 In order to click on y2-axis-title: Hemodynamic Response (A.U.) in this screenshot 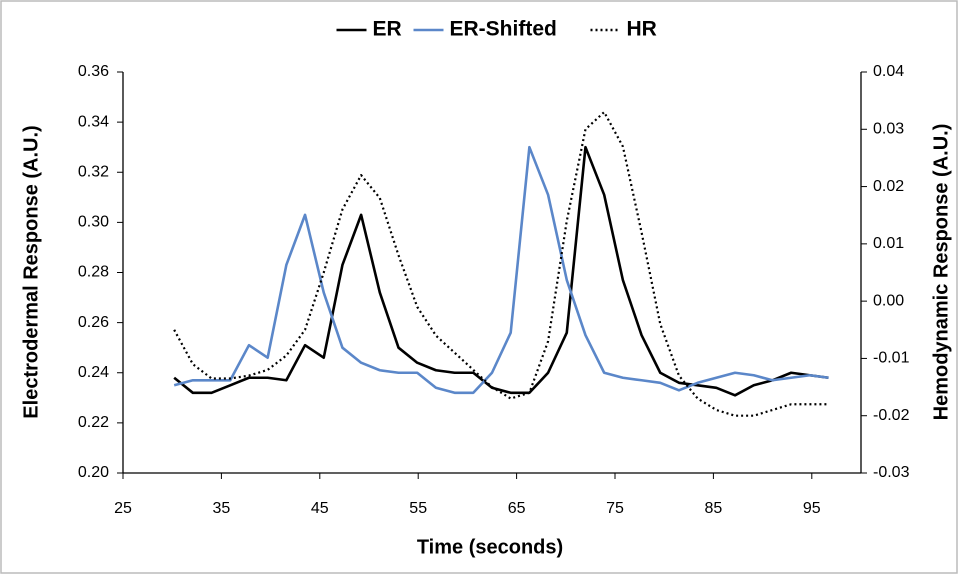, I will do `click(941, 272)`.